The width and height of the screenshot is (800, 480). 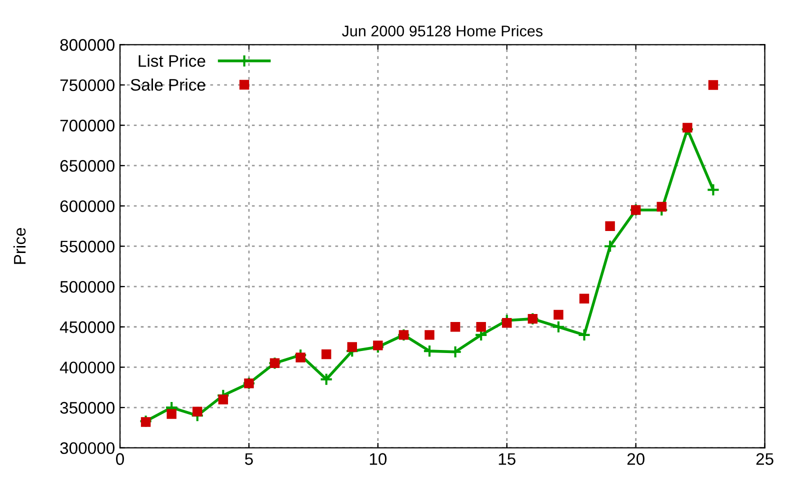 What do you see at coordinates (87, 206) in the screenshot?
I see `y-tick-label: 600000` at bounding box center [87, 206].